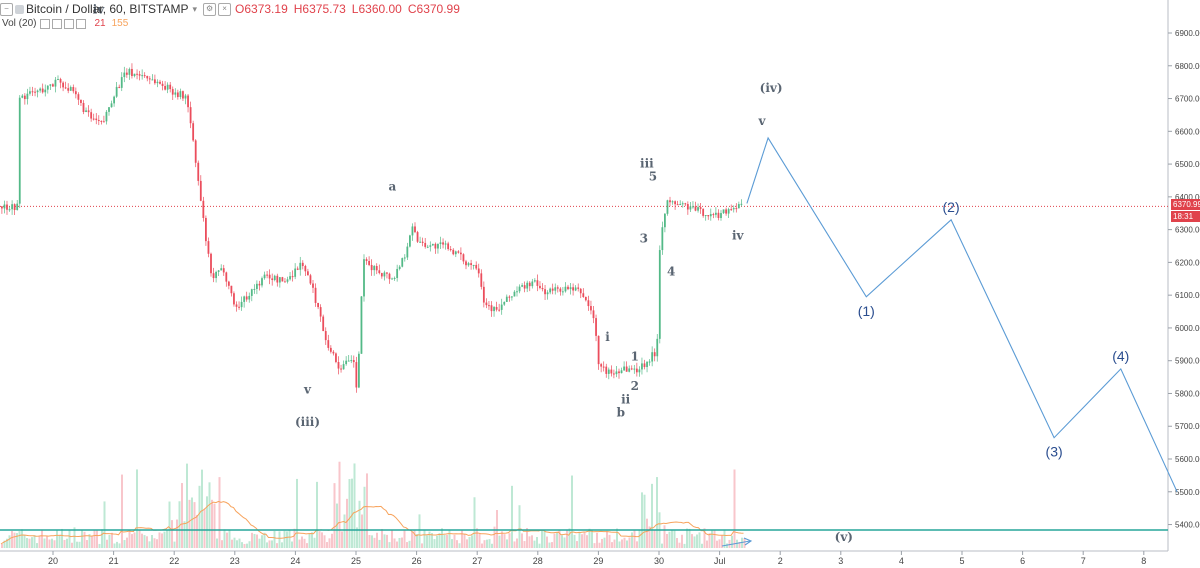 The image size is (1200, 568). What do you see at coordinates (69, 23) in the screenshot?
I see `delete-icon` at bounding box center [69, 23].